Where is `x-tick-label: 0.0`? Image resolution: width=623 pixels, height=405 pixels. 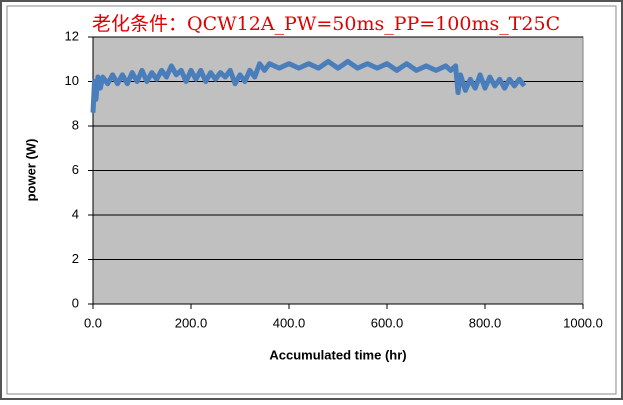
x-tick-label: 0.0 is located at coordinates (93, 322).